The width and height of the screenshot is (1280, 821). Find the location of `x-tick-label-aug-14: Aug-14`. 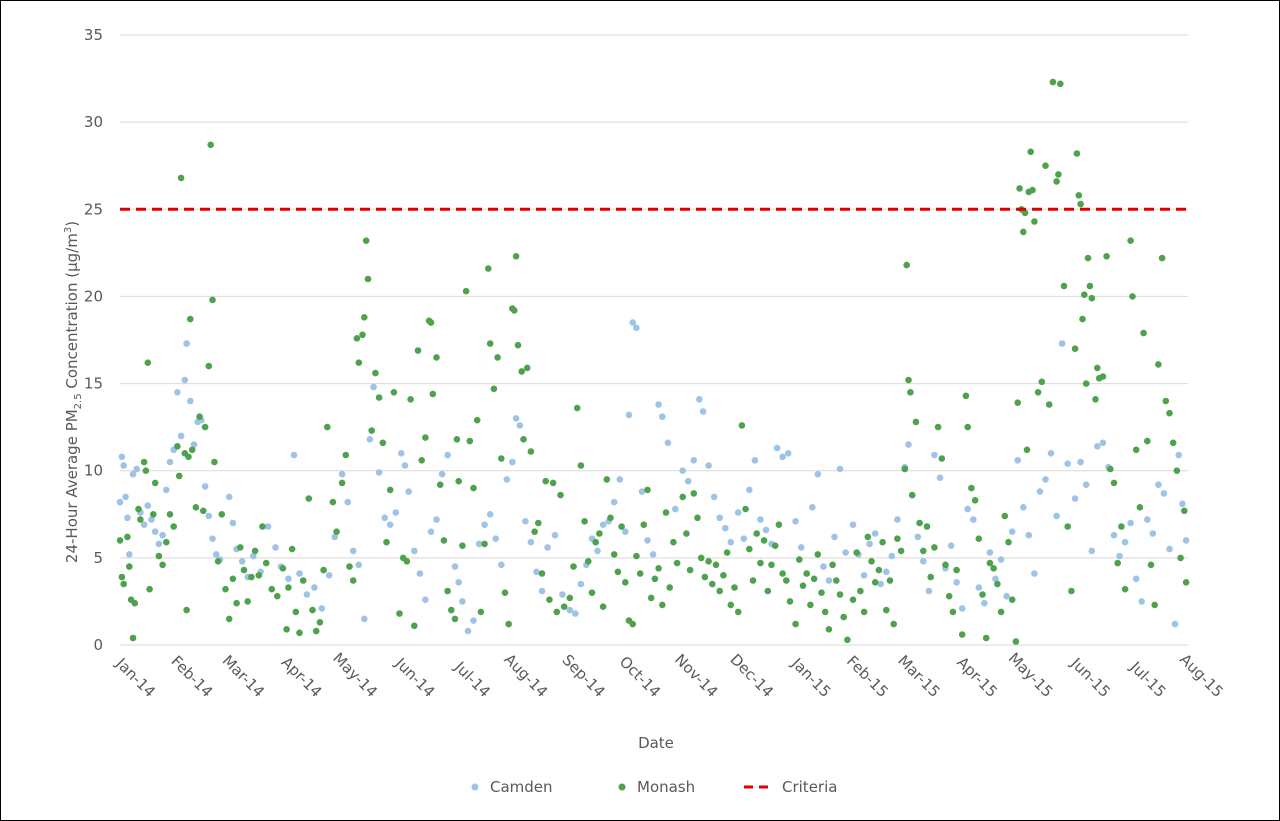

x-tick-label-aug-14: Aug-14 is located at coordinates (526, 675).